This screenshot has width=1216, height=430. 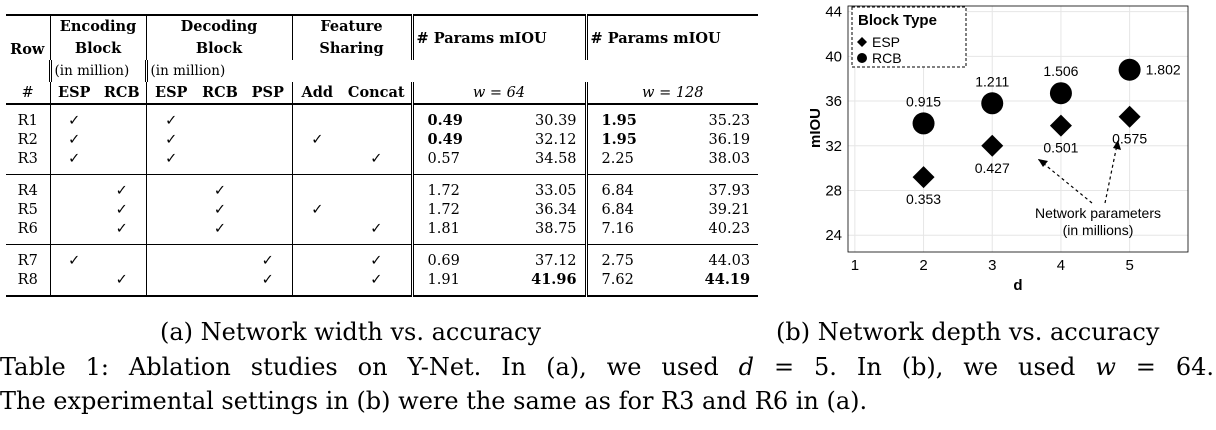 What do you see at coordinates (267, 92) in the screenshot?
I see `dec-psp-header: PSP` at bounding box center [267, 92].